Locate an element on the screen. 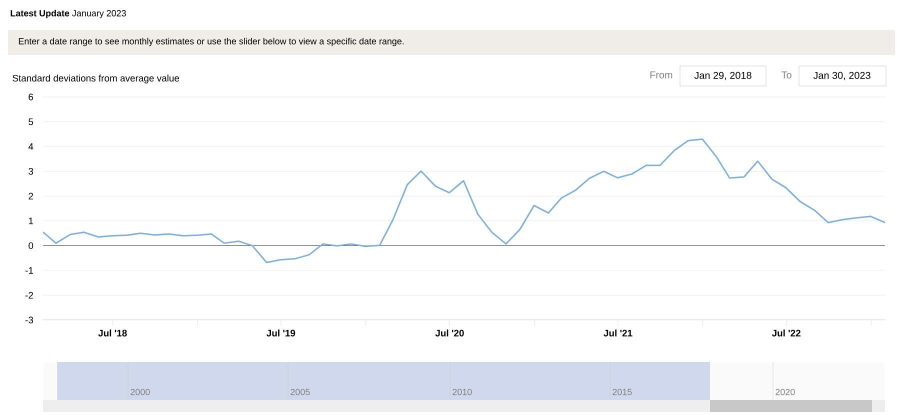 This screenshot has width=901, height=415. text: From is located at coordinates (661, 75).